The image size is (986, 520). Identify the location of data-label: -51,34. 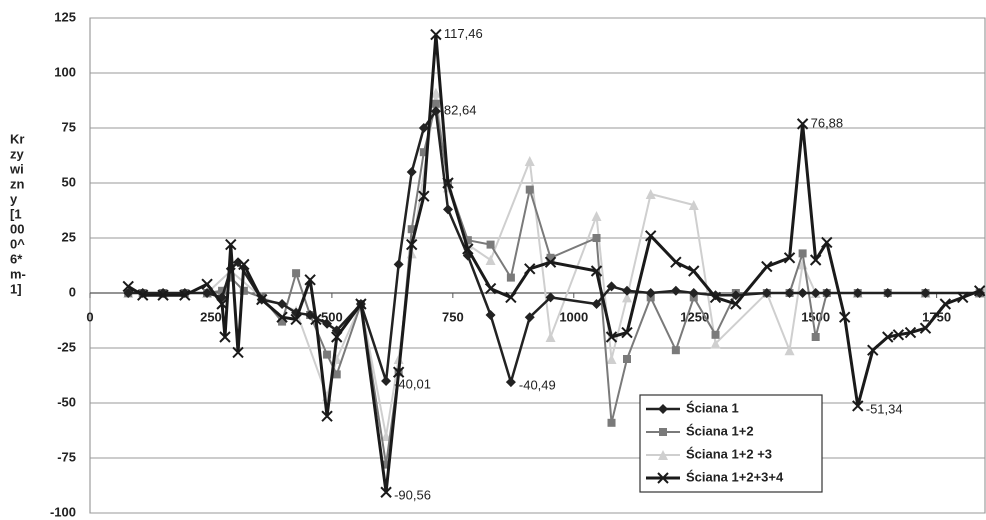
(884, 408).